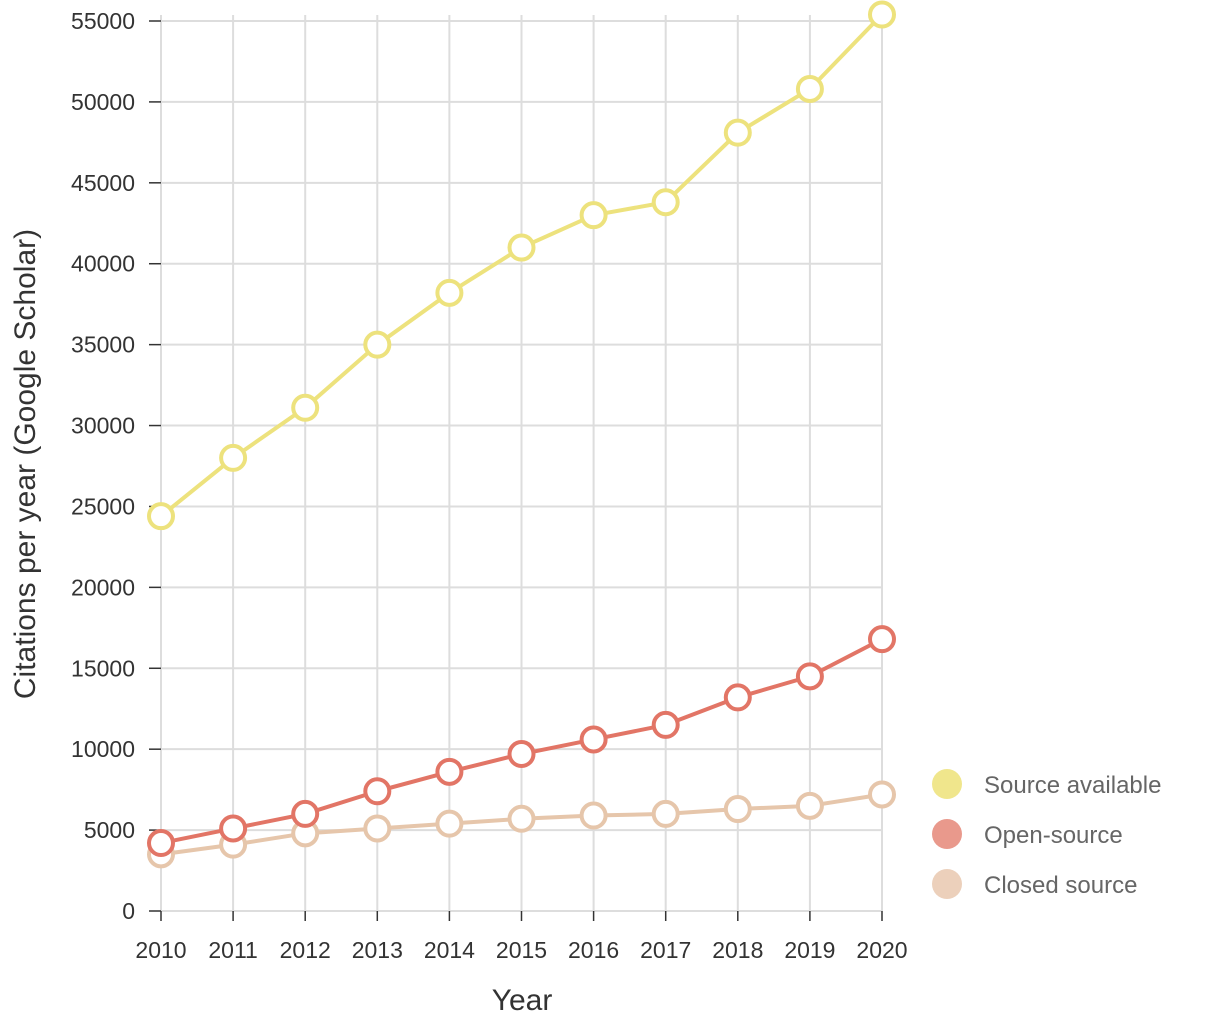 This screenshot has width=1208, height=1027. Describe the element at coordinates (25, 464) in the screenshot. I see `y-axis-title: Citations per year (Google Scholar)` at that location.